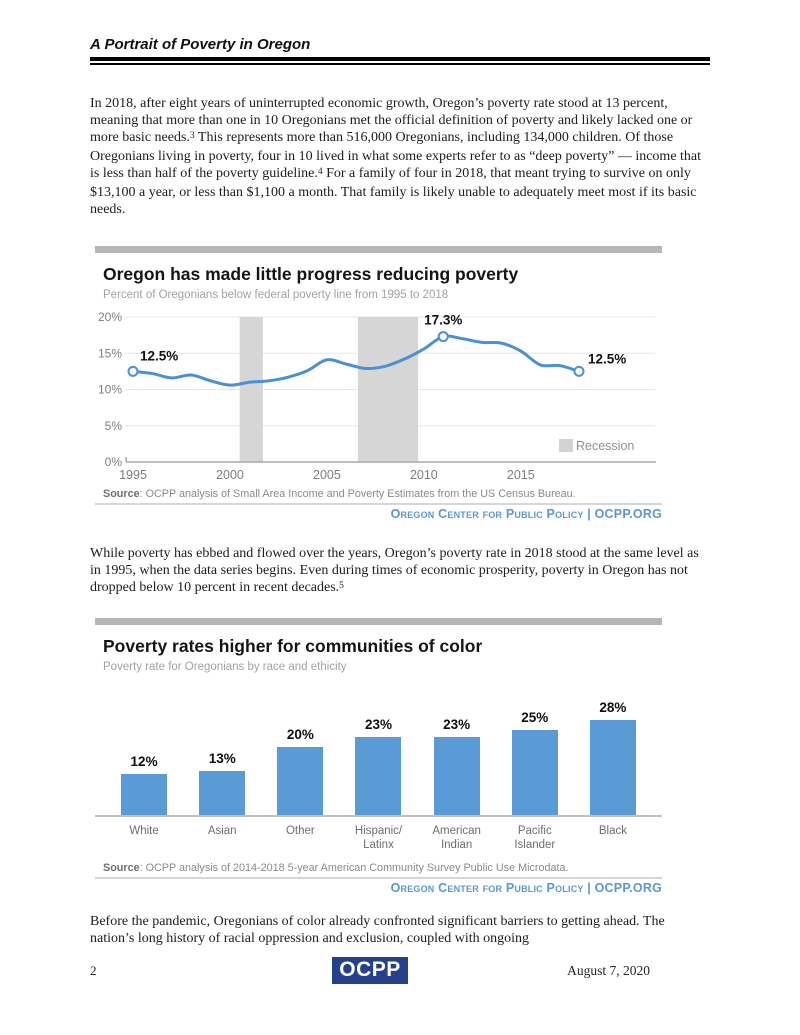  Describe the element at coordinates (535, 845) in the screenshot. I see `category-label-line: Islander` at that location.